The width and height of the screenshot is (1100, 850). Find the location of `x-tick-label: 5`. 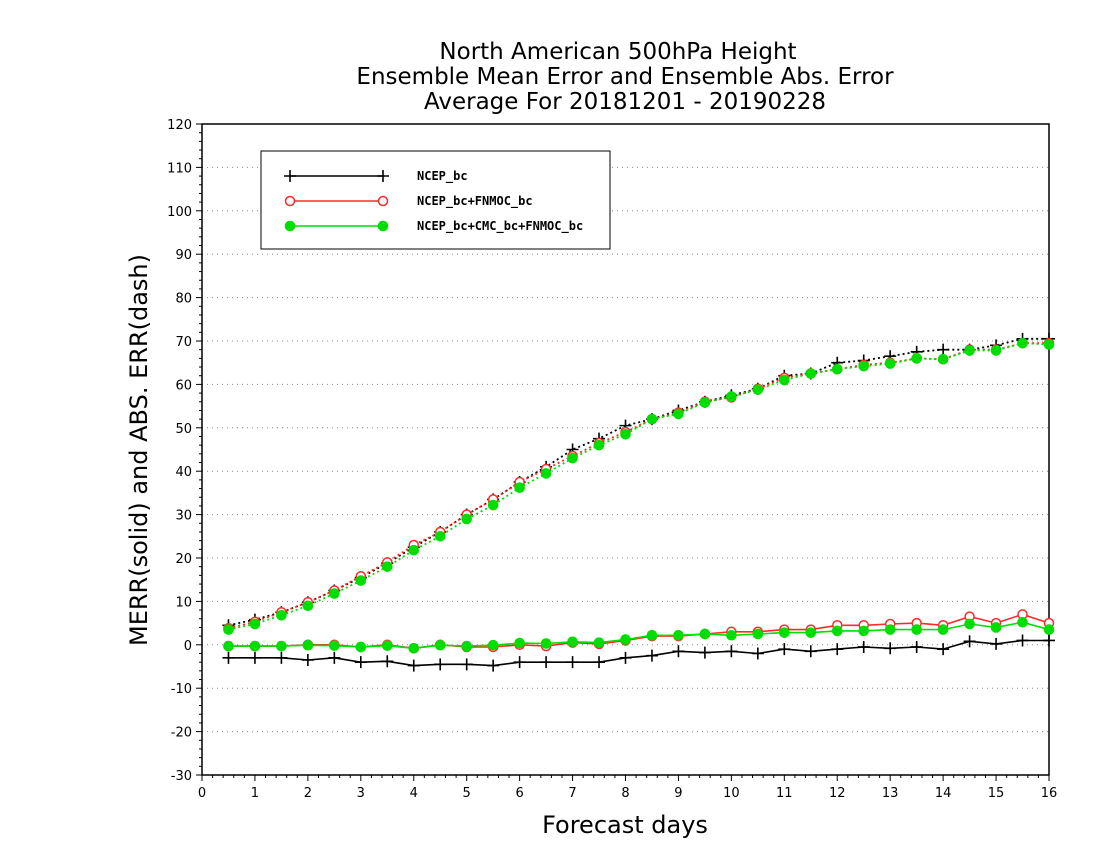

x-tick-label: 5 is located at coordinates (467, 793).